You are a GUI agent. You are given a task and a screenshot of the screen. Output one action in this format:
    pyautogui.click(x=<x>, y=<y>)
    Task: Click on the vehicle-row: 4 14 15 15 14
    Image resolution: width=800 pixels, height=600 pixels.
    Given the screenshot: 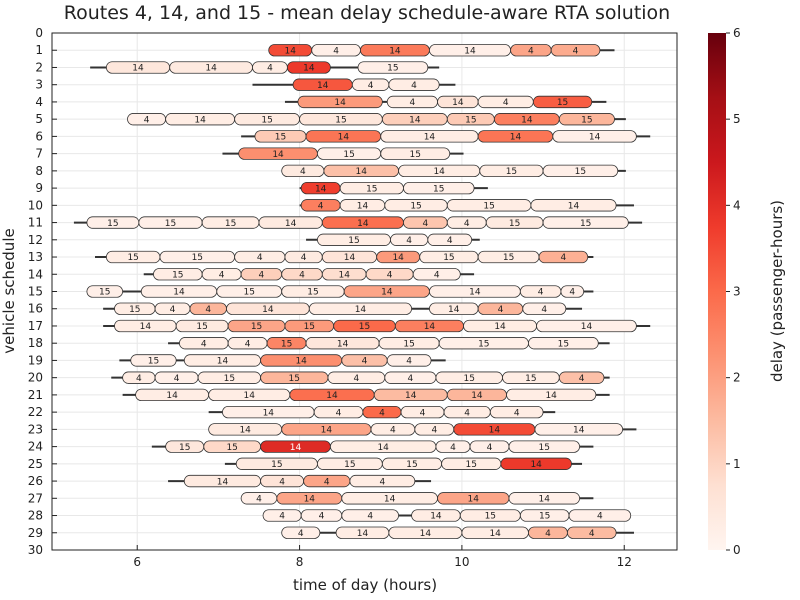 What is the action you would take?
    pyautogui.click(x=466, y=205)
    